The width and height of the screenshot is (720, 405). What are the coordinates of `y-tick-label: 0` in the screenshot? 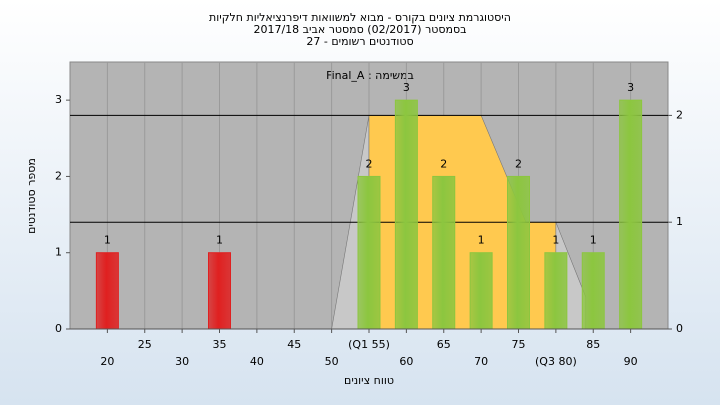 It's located at (58, 328).